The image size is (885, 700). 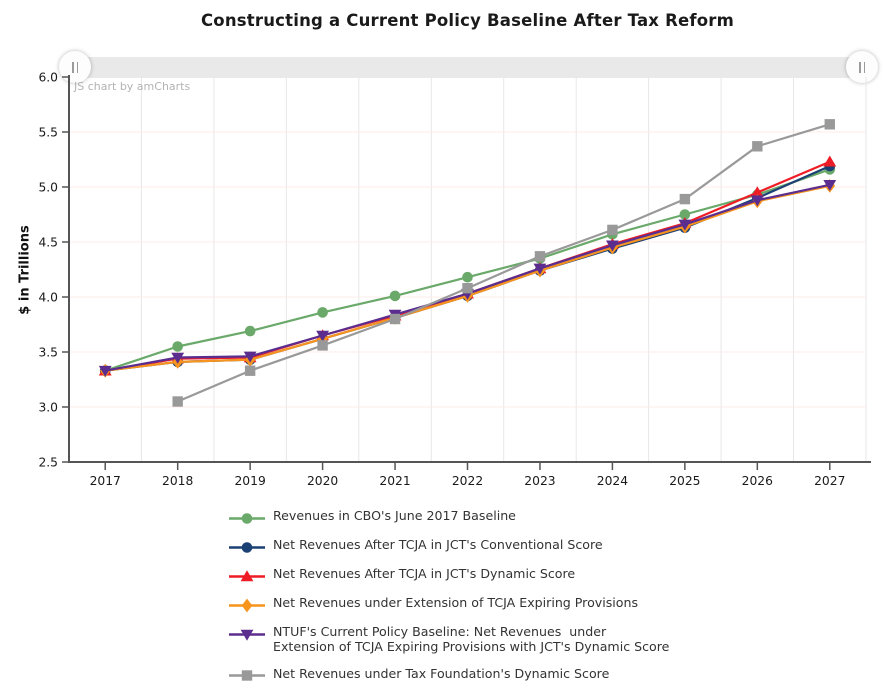 What do you see at coordinates (48, 407) in the screenshot?
I see `y-tick-label: 3.0` at bounding box center [48, 407].